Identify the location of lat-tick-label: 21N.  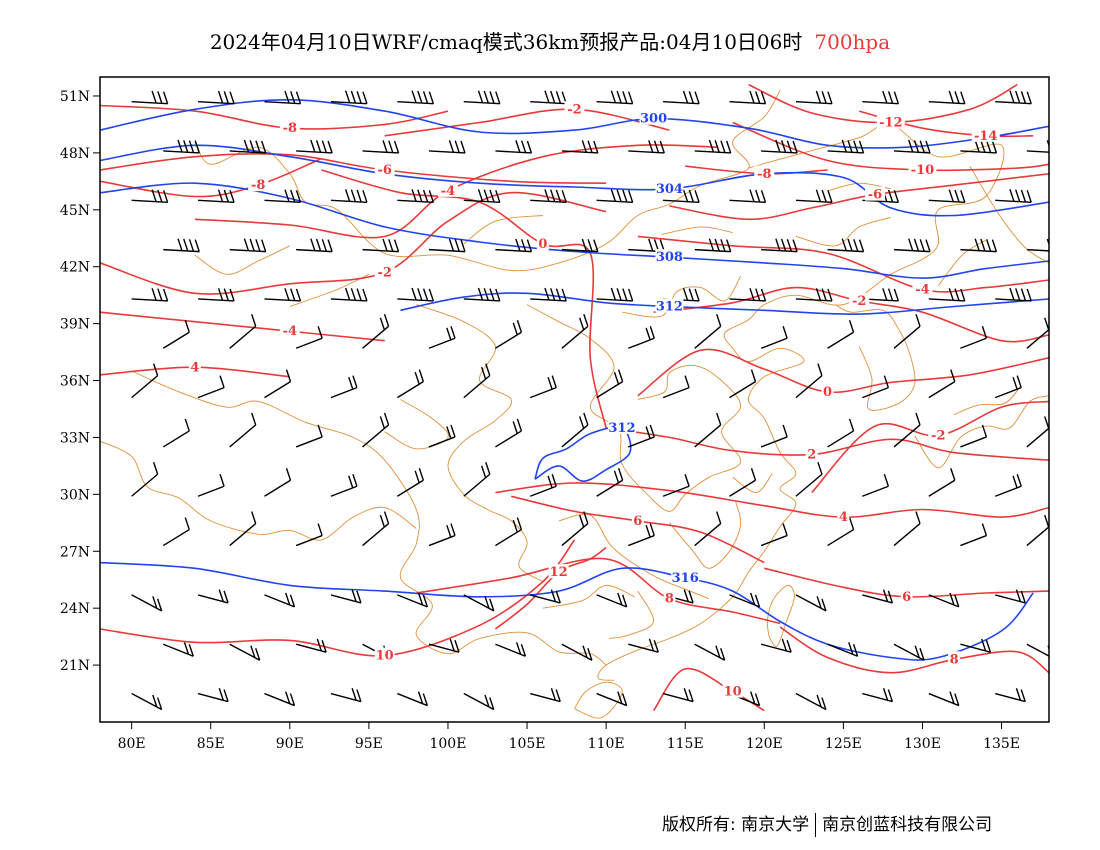
(75, 666).